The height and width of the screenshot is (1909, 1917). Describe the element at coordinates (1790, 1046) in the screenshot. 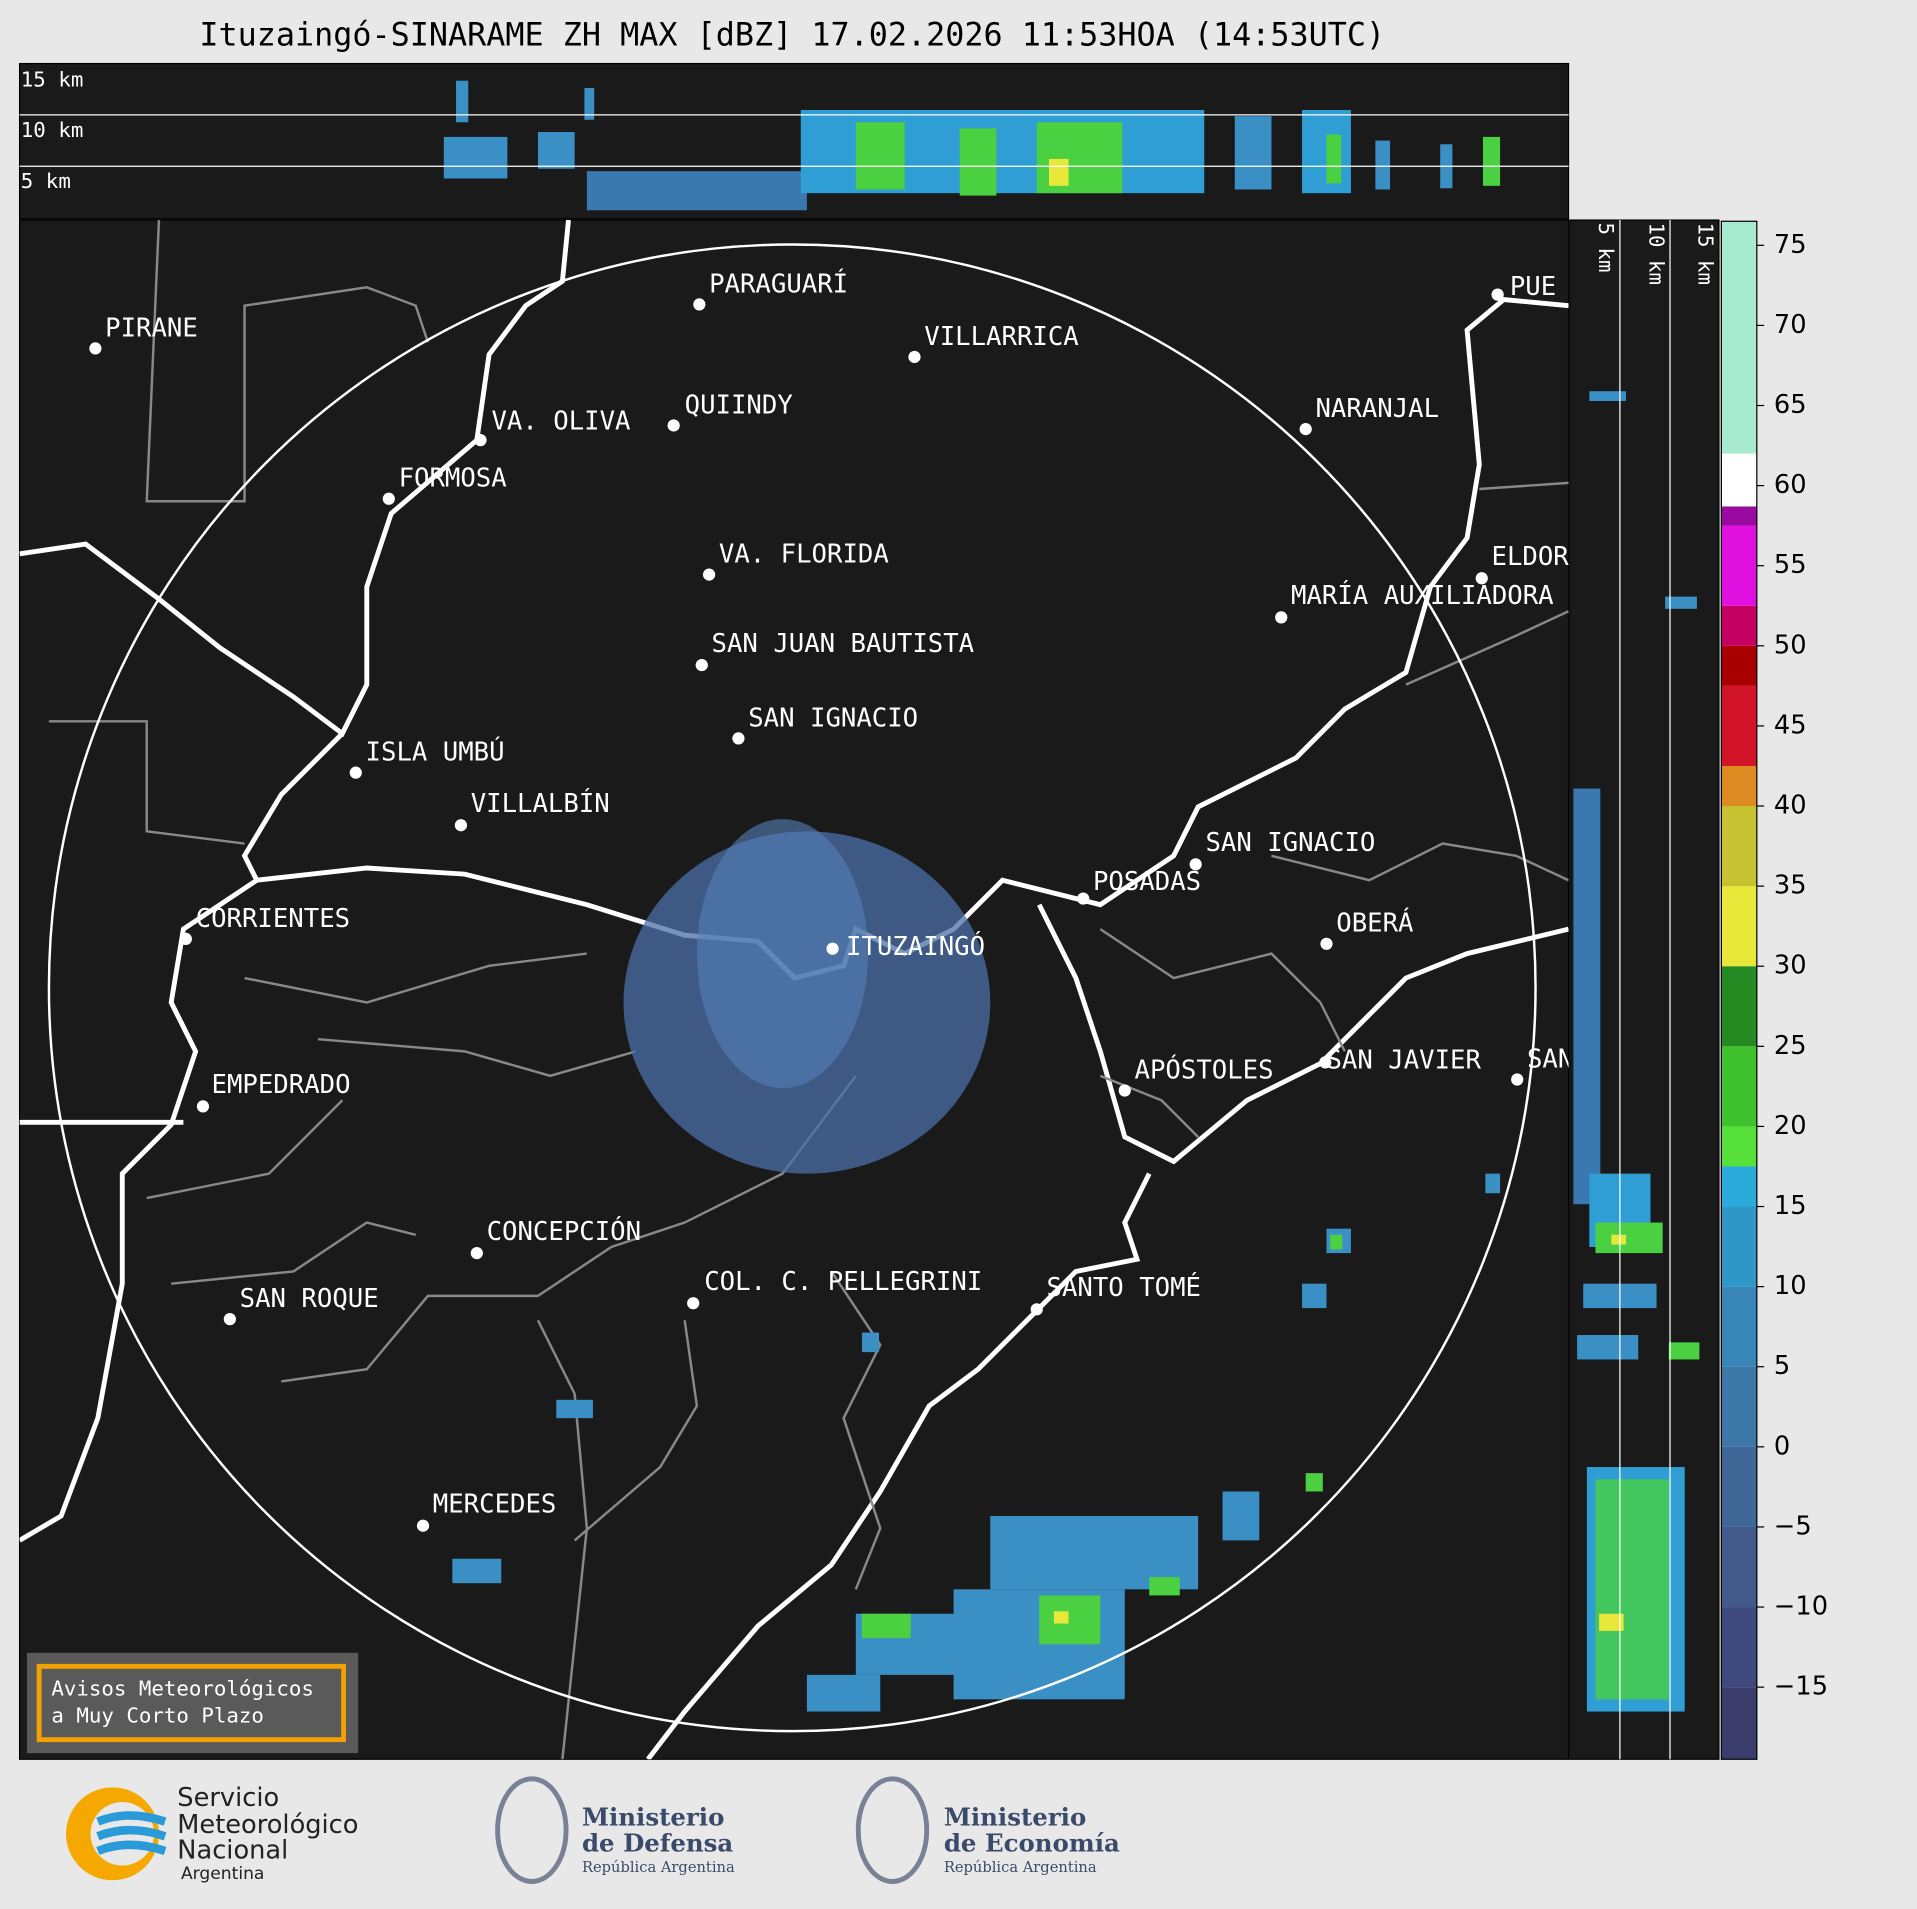

I see `colorbar-tick-label: 25` at that location.